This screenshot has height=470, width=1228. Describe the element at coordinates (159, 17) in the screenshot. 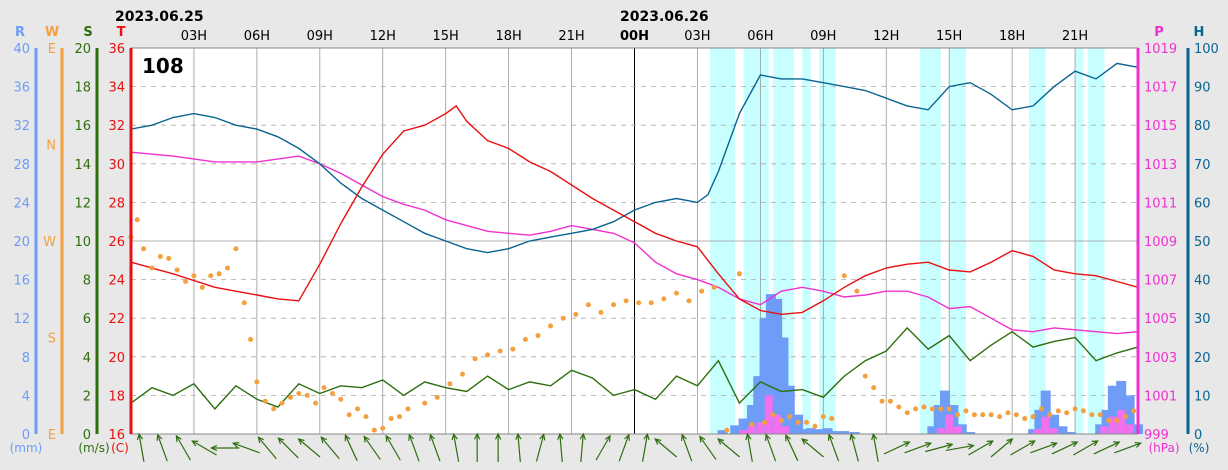

I see `date-label-1: 2023.06.25` at that location.